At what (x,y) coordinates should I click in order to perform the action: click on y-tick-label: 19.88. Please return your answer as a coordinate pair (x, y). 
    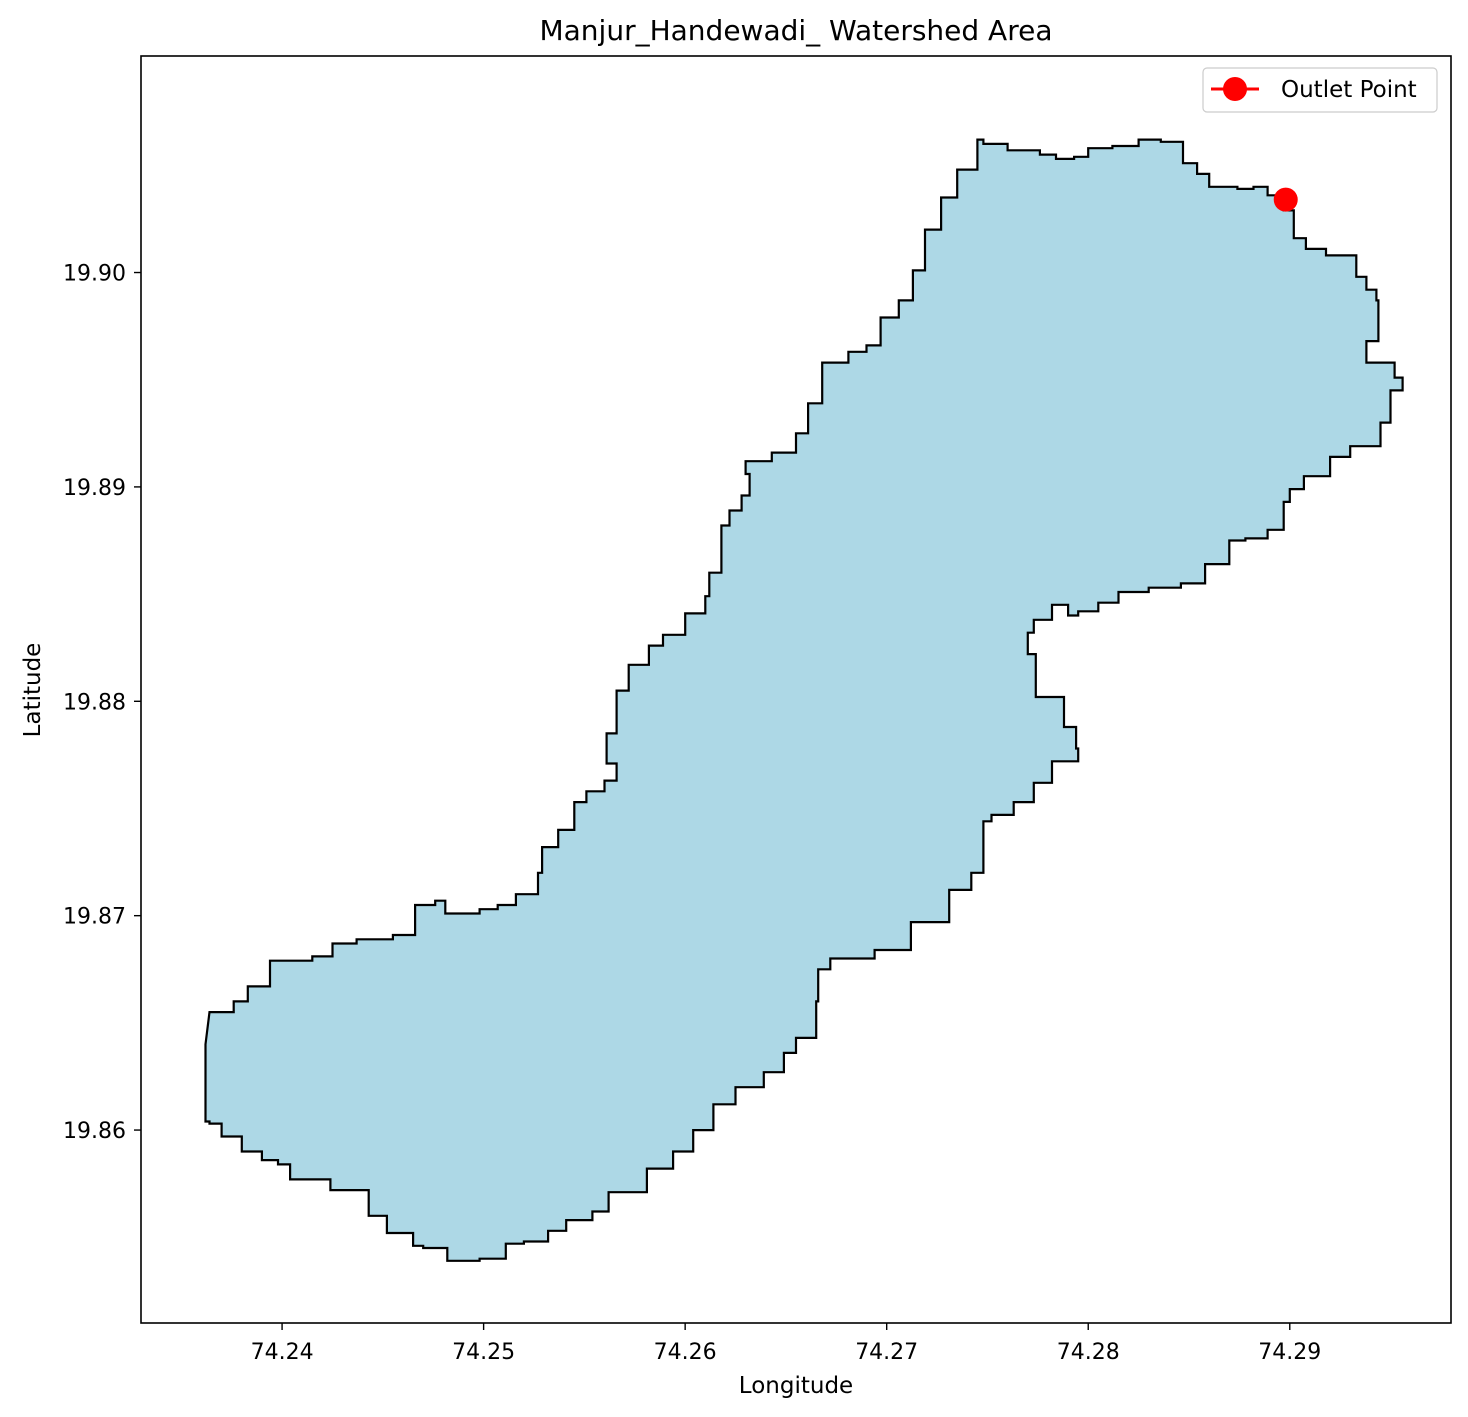
    Looking at the image, I should click on (94, 702).